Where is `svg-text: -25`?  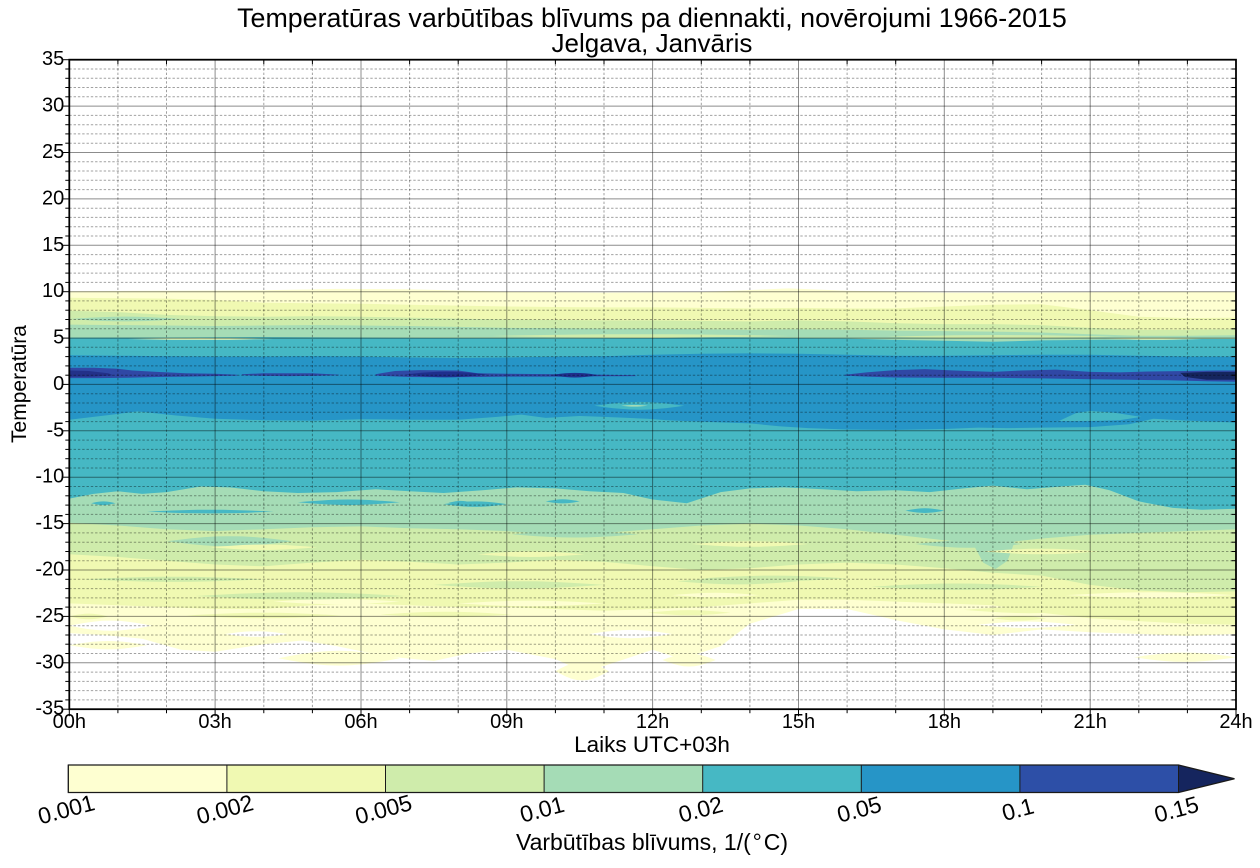
svg-text: -25 is located at coordinates (49, 616).